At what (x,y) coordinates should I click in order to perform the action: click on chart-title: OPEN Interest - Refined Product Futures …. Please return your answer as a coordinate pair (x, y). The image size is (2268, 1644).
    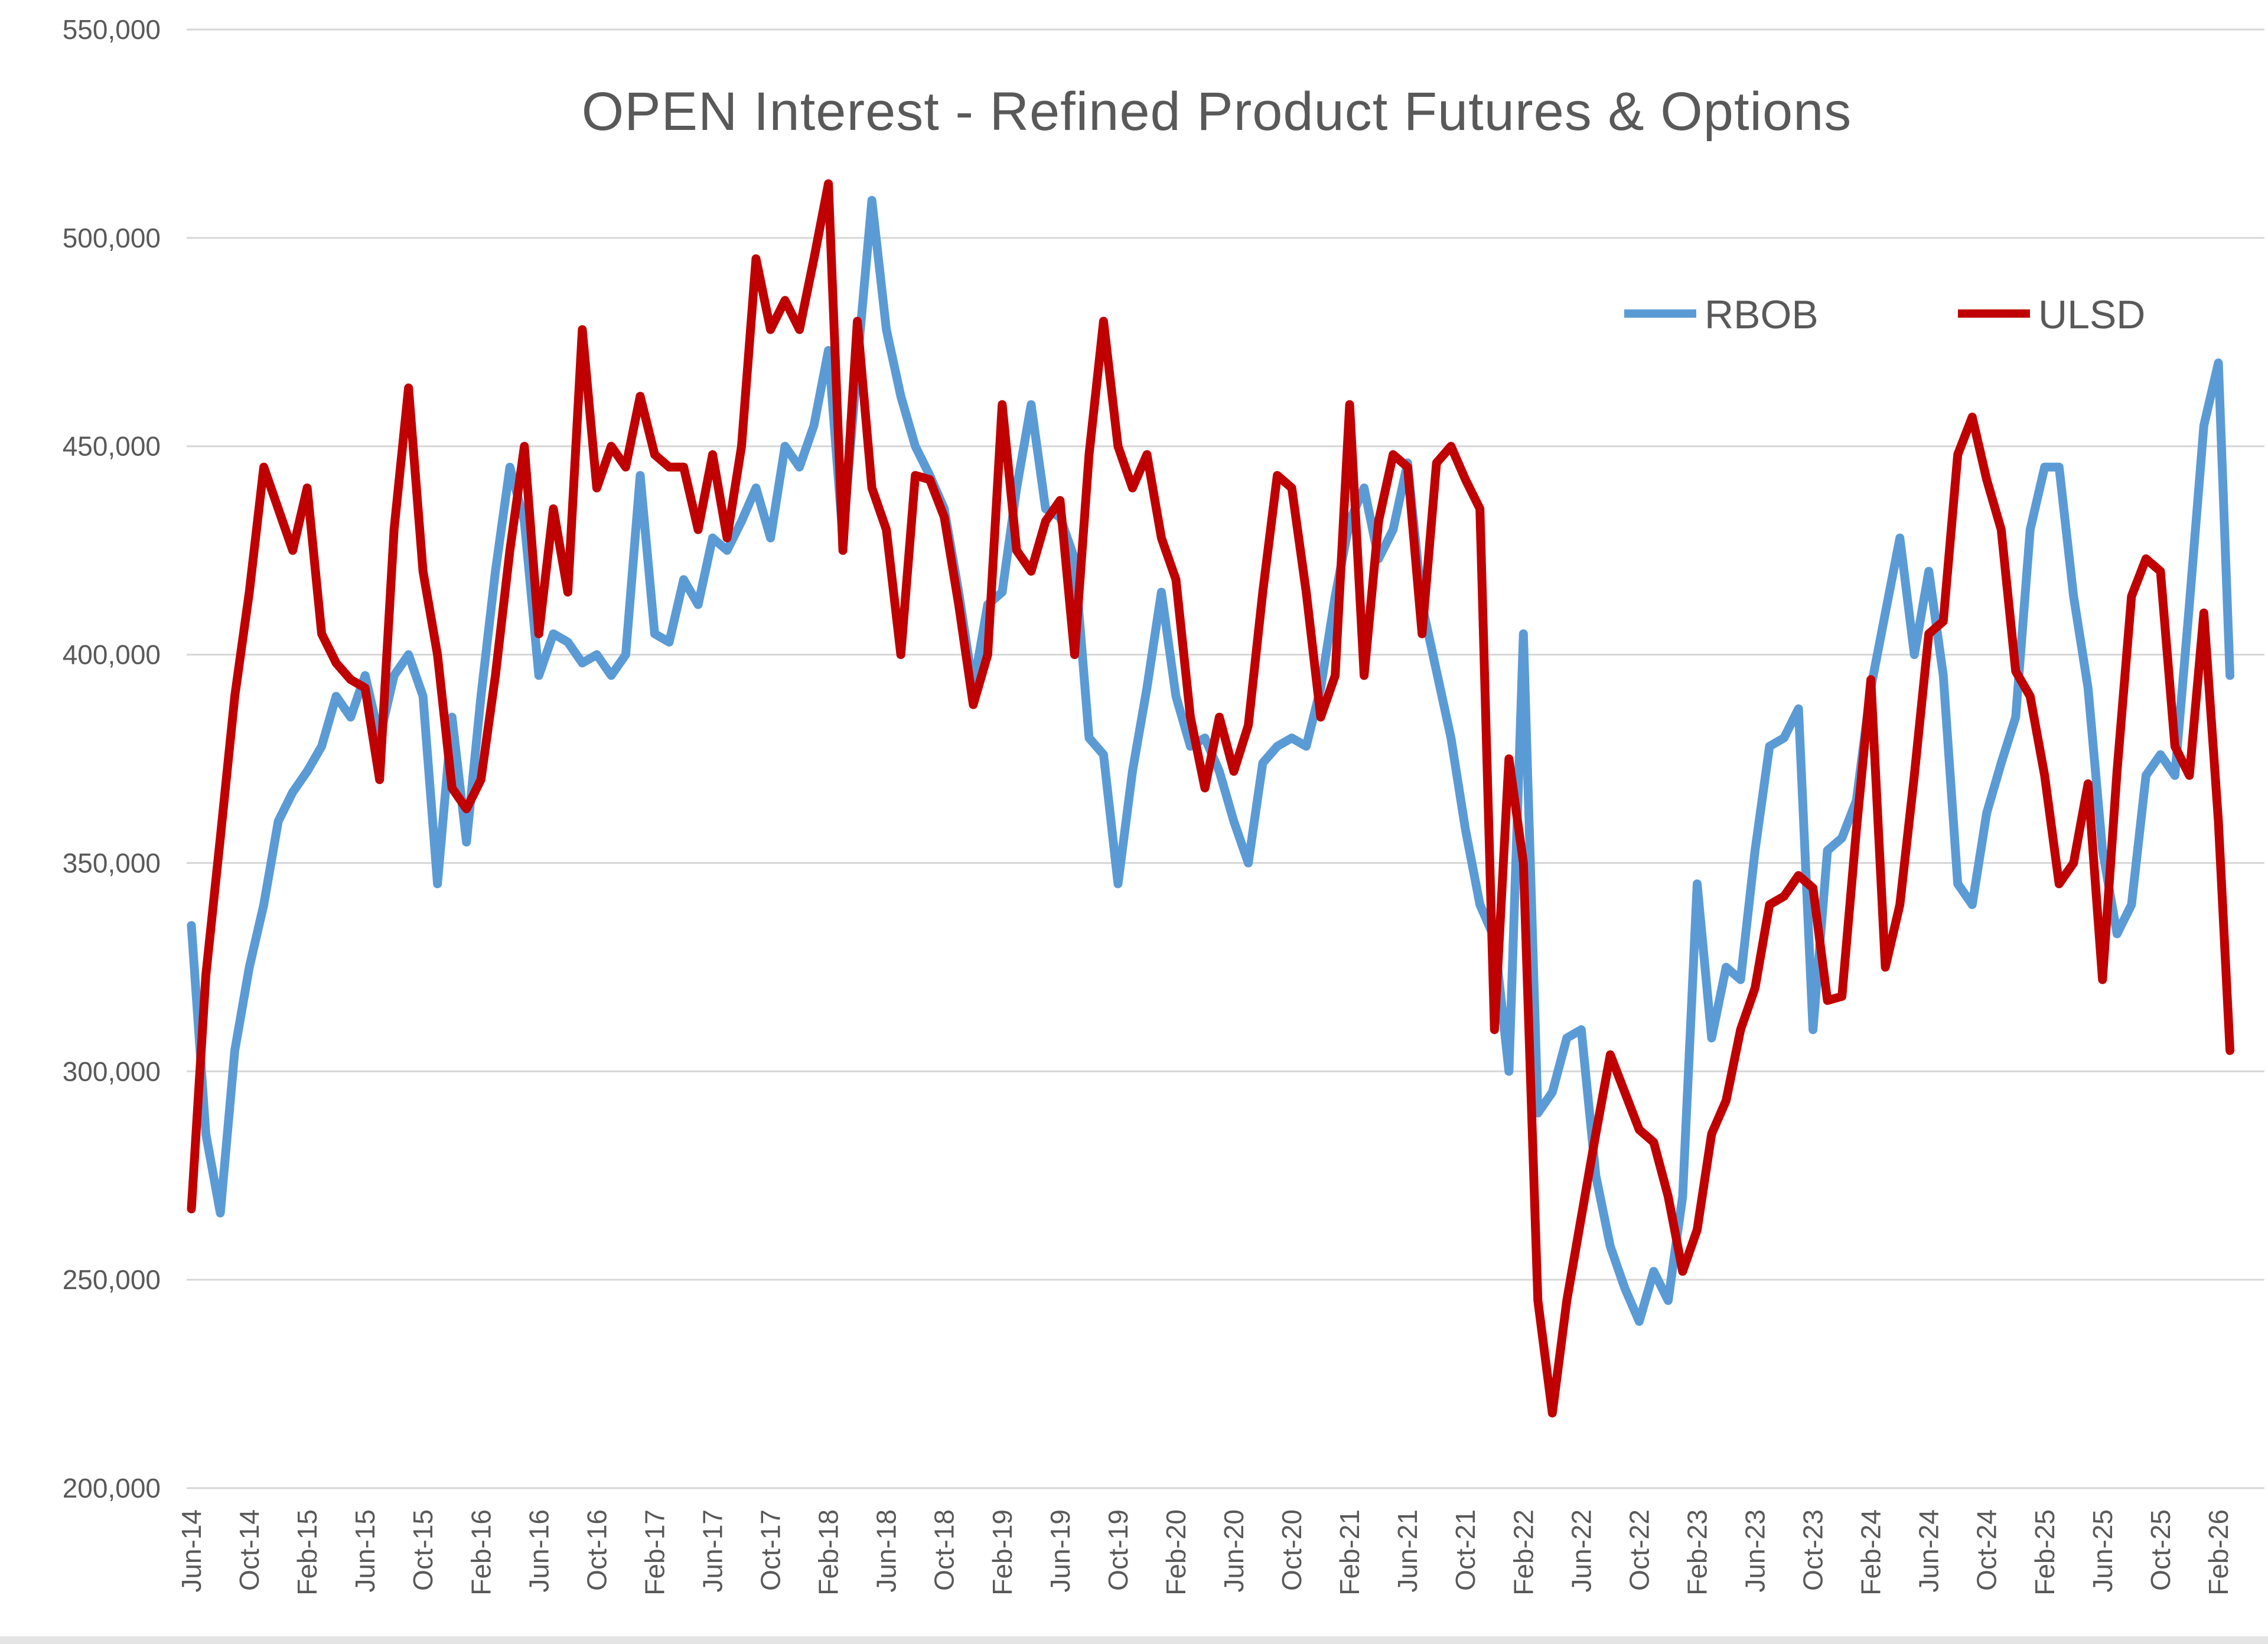
    Looking at the image, I should click on (1217, 111).